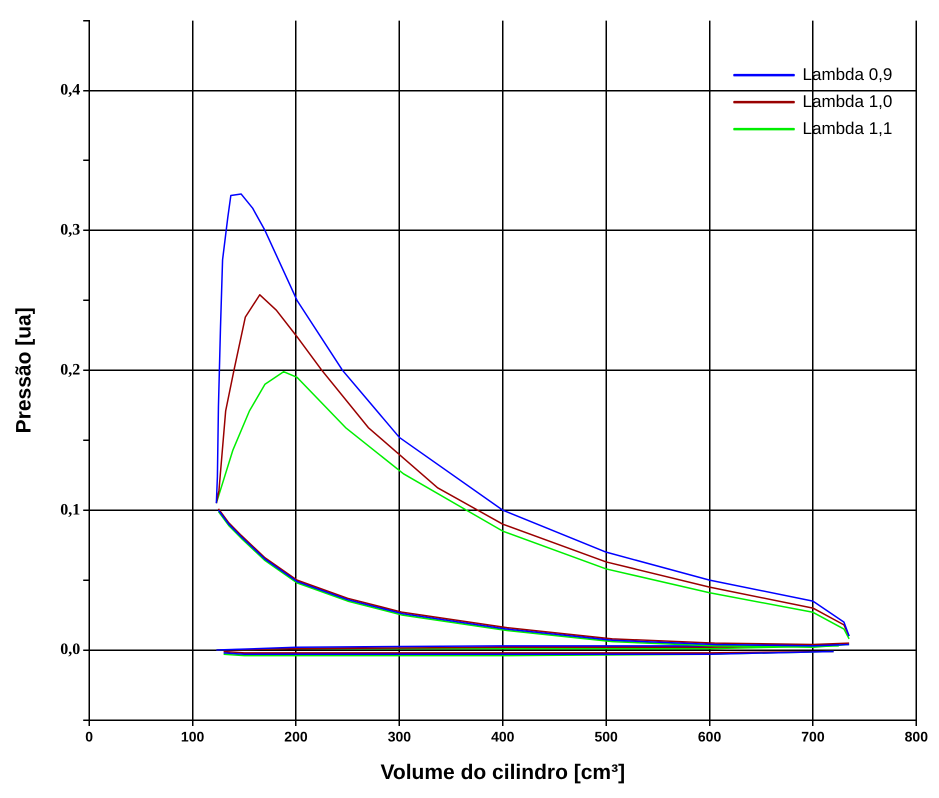 The image size is (939, 798). What do you see at coordinates (70, 649) in the screenshot?
I see `y-tick-label: 0,0` at bounding box center [70, 649].